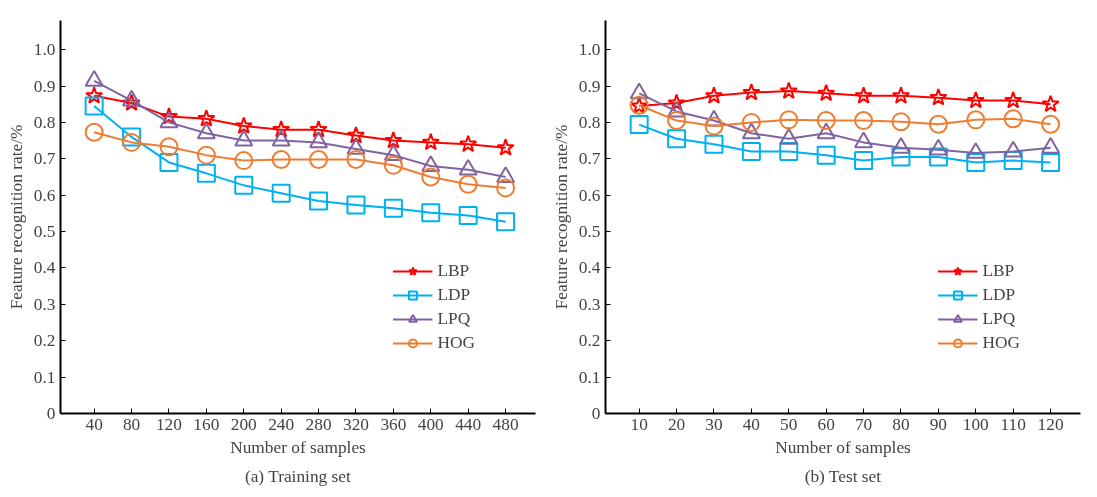  Describe the element at coordinates (454, 295) in the screenshot. I see `legend-label: LDP` at that location.